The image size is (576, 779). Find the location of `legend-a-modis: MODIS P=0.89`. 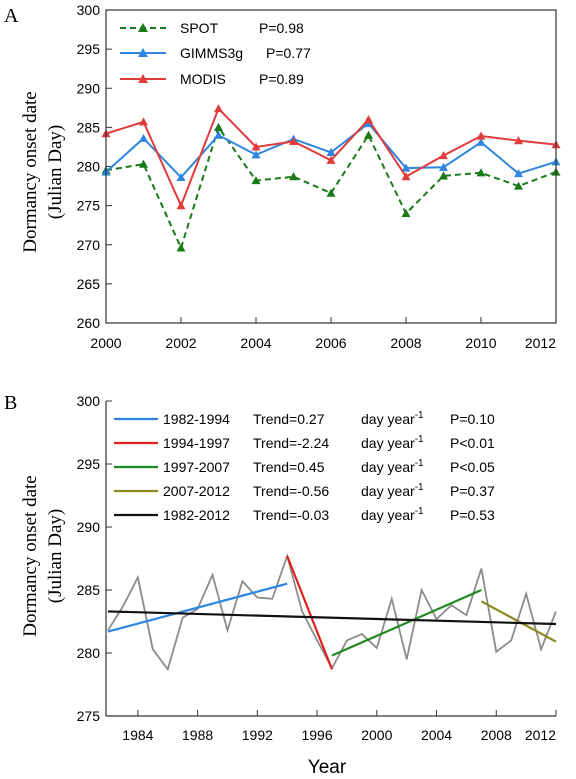

legend-a-modis: MODIS P=0.89 is located at coordinates (212, 79).